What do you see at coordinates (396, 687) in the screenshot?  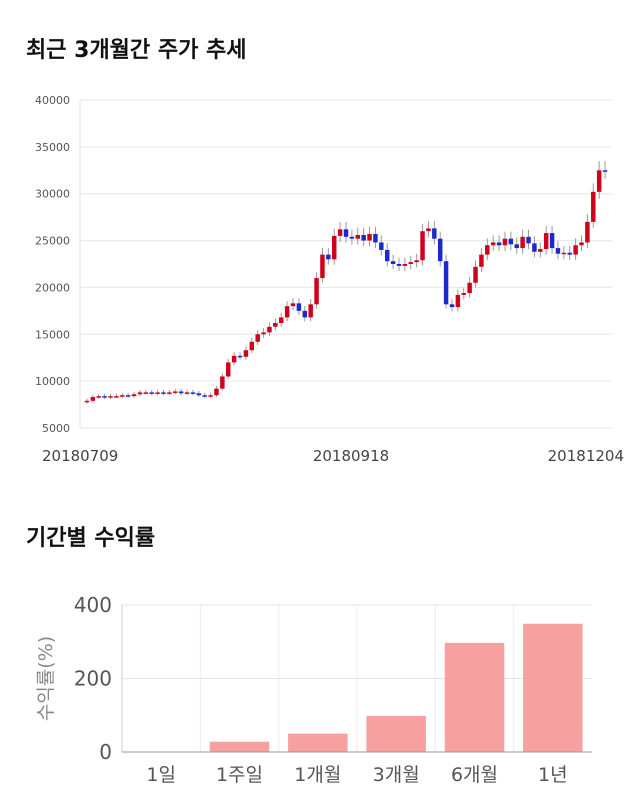 I see `bars` at bounding box center [396, 687].